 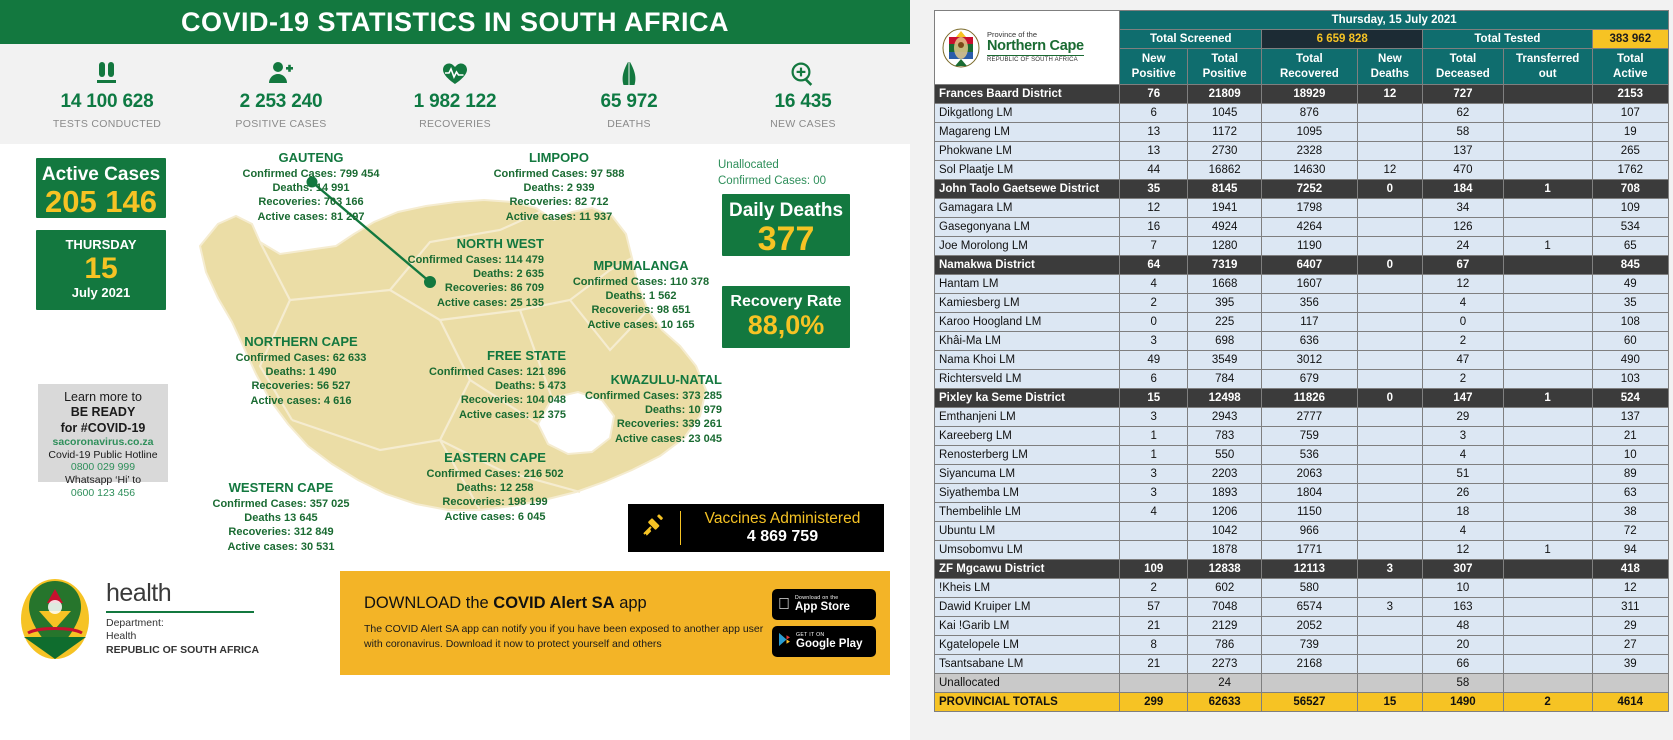 What do you see at coordinates (1301, 132) in the screenshot?
I see `table-row: Magareng LM 13 1172 1095 58 19` at bounding box center [1301, 132].